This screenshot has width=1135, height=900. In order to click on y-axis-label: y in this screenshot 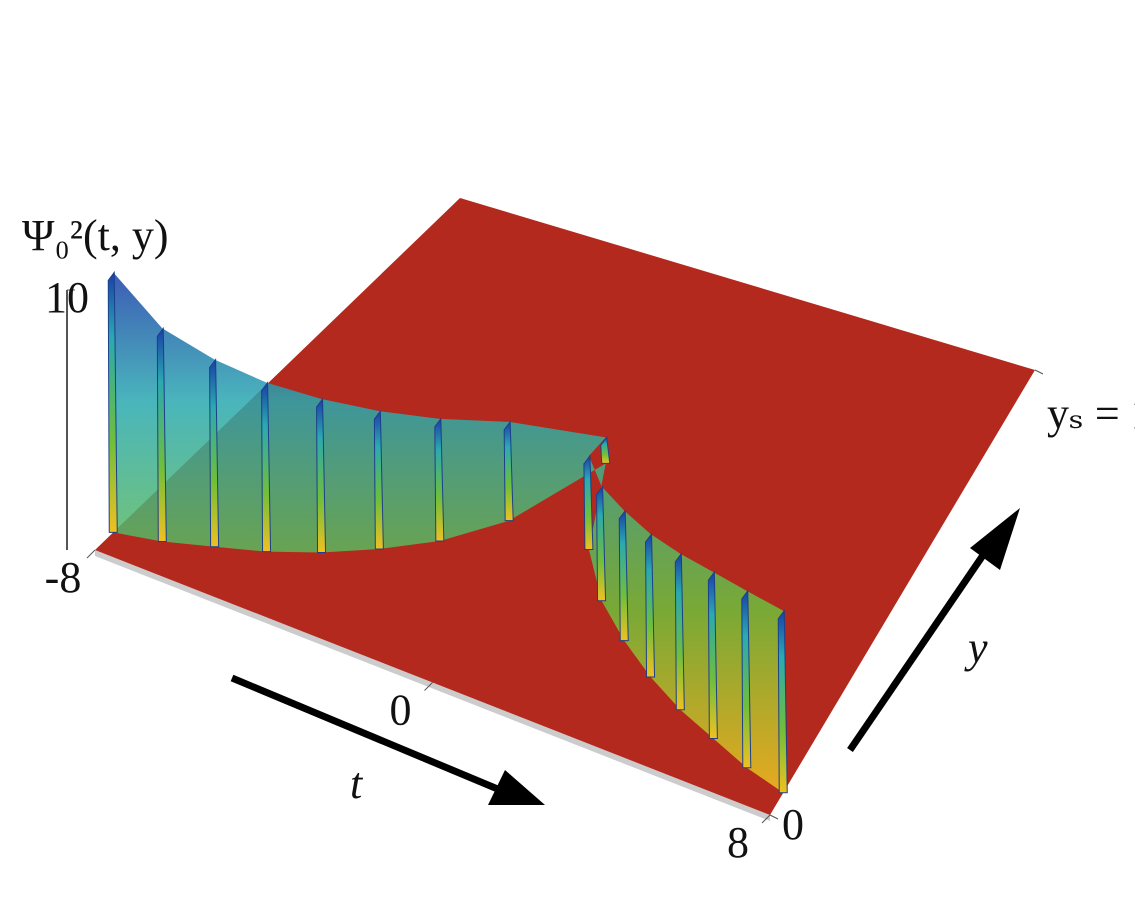, I will do `click(976, 647)`.